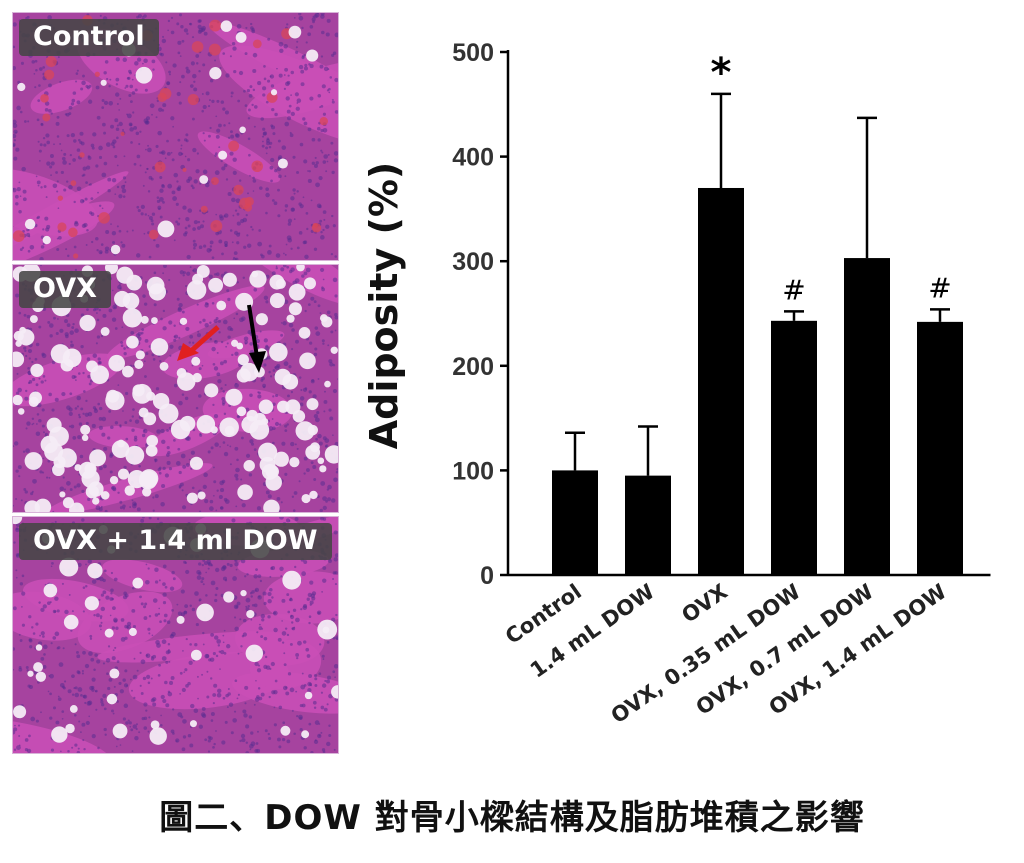  I want to click on black-arrow-shaft, so click(253, 331).